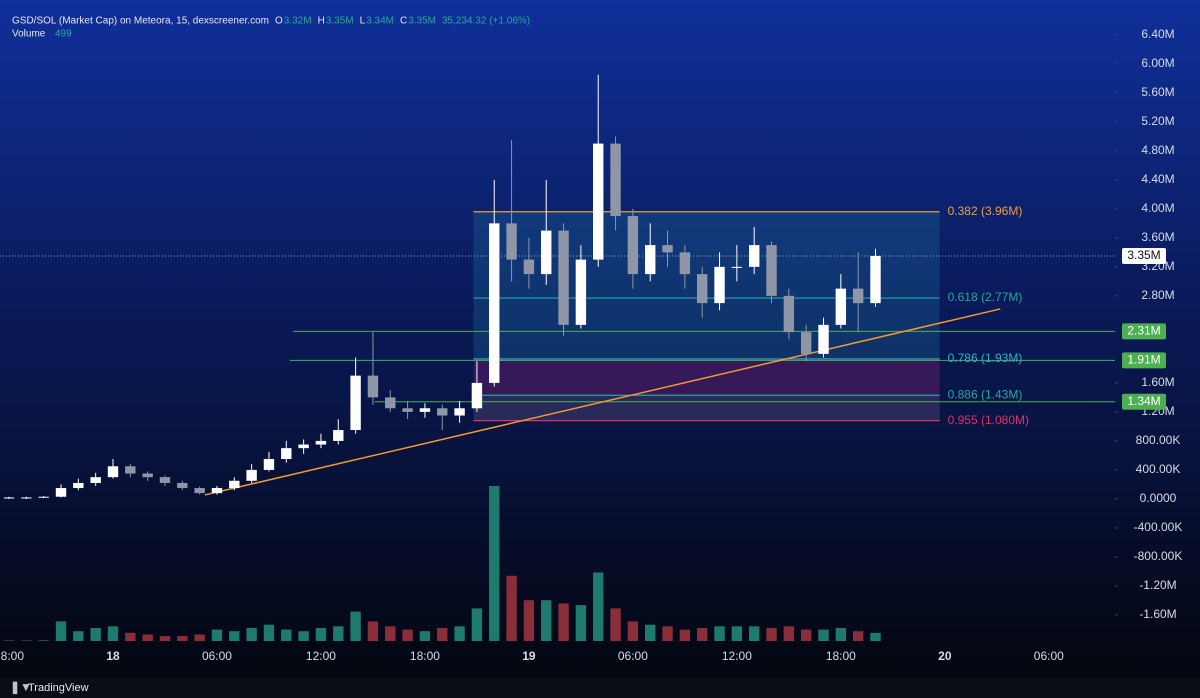 This screenshot has height=698, width=1200. What do you see at coordinates (600, 688) in the screenshot?
I see `footer-bar` at bounding box center [600, 688].